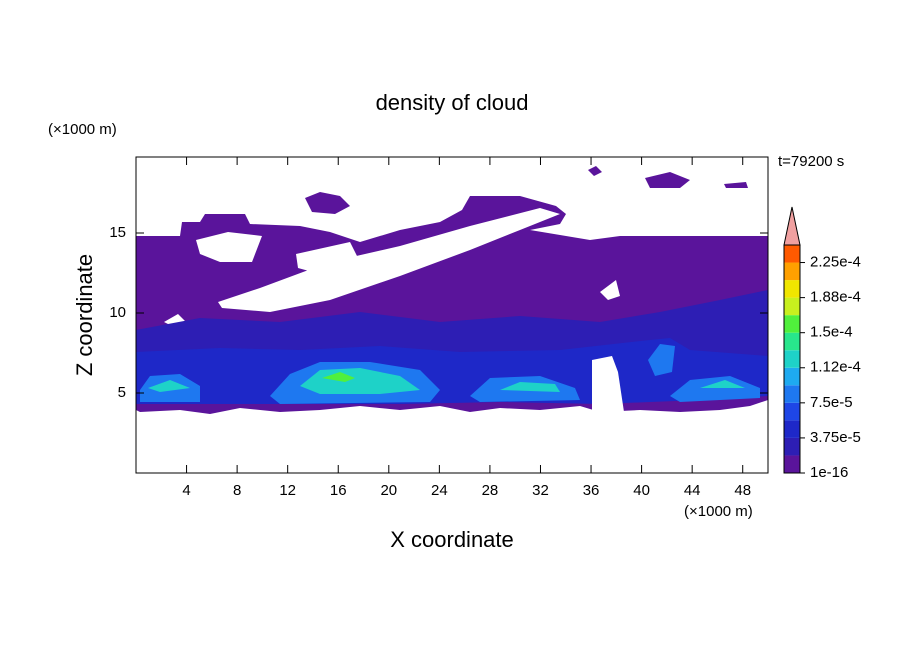  What do you see at coordinates (237, 490) in the screenshot?
I see `x-tick-label: 8` at bounding box center [237, 490].